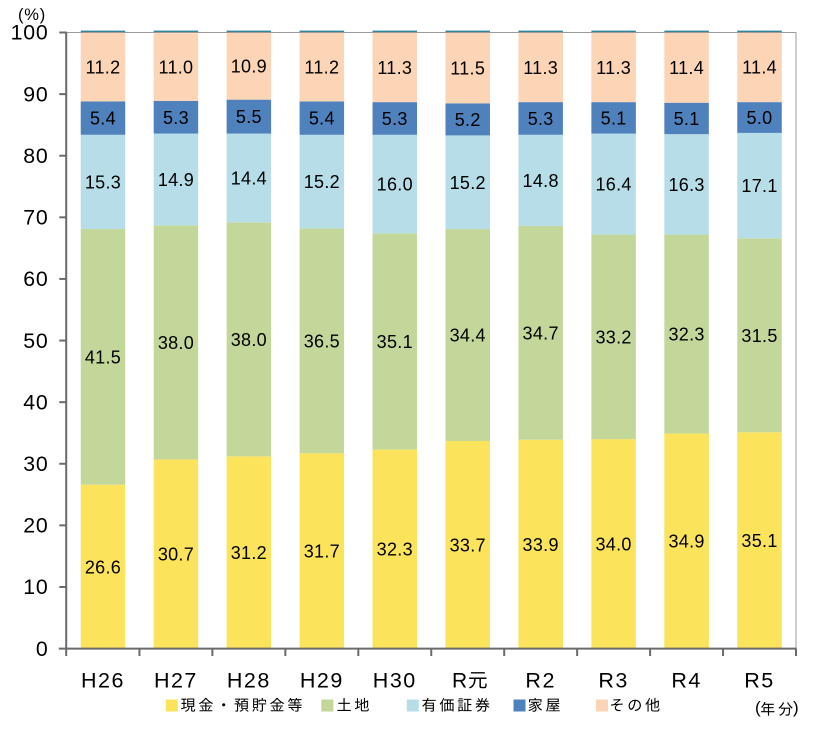  I want to click on svg-text: 34.0, so click(614, 544).